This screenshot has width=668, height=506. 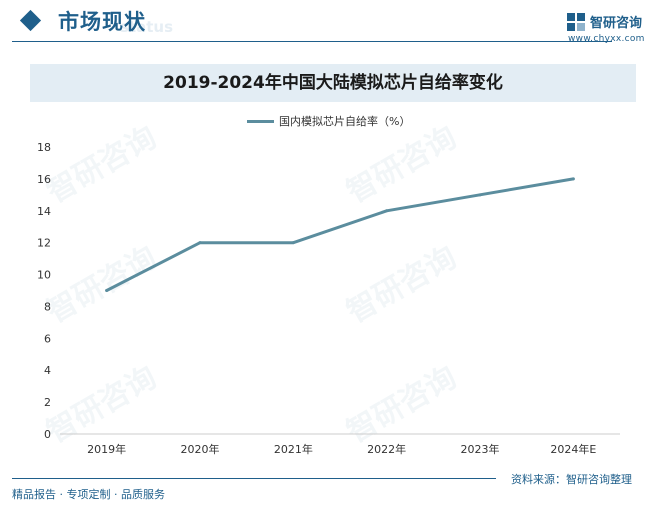 I want to click on y-tick-label: 8, so click(x=47, y=306).